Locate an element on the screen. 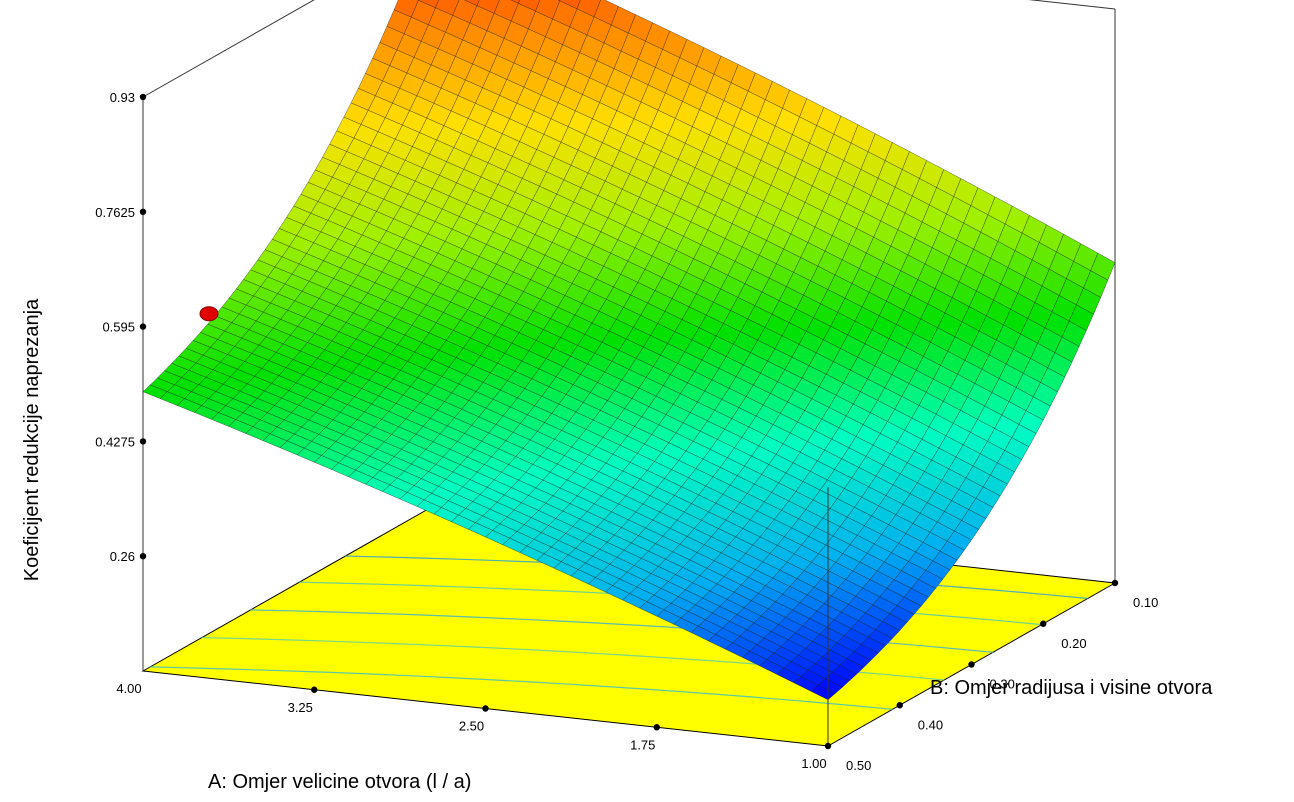 The image size is (1294, 802). design-point is located at coordinates (209, 314).